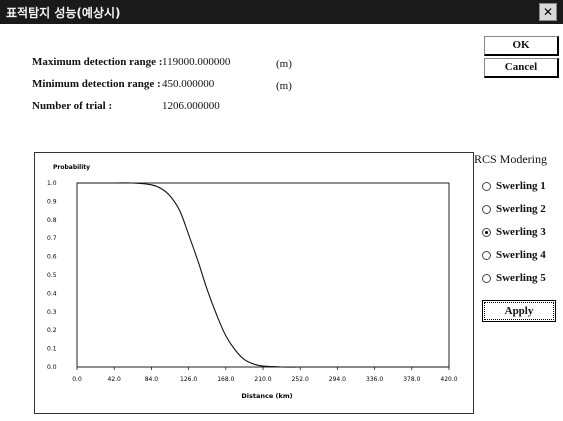  What do you see at coordinates (72, 106) in the screenshot?
I see `trial-count-label: Number of trial :` at bounding box center [72, 106].